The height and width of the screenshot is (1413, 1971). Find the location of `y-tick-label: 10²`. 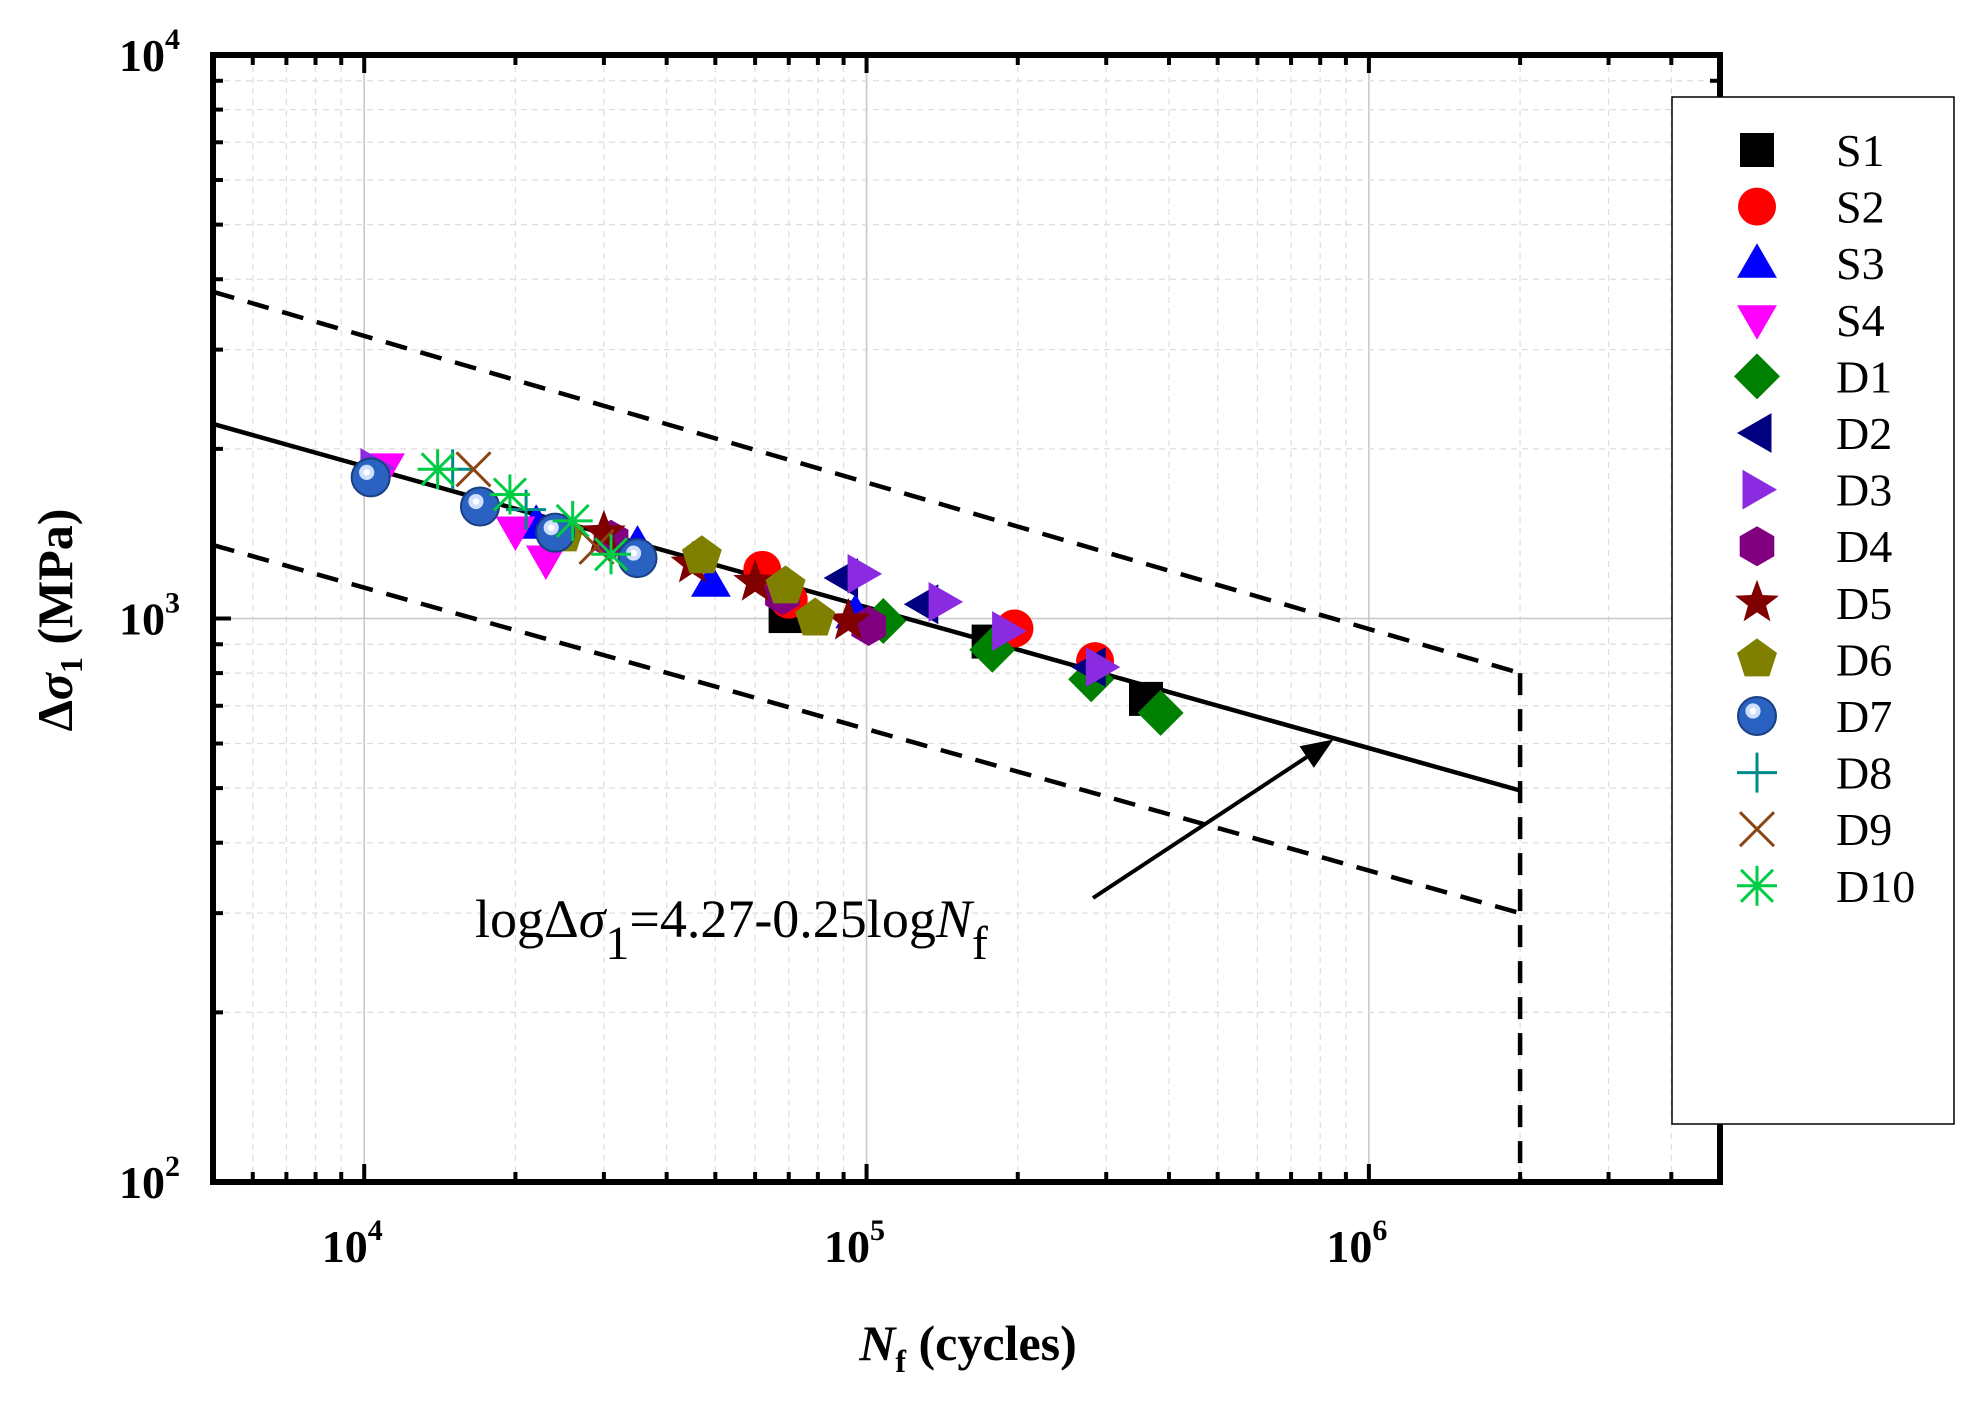

y-tick-label: 10² is located at coordinates (149, 1179).